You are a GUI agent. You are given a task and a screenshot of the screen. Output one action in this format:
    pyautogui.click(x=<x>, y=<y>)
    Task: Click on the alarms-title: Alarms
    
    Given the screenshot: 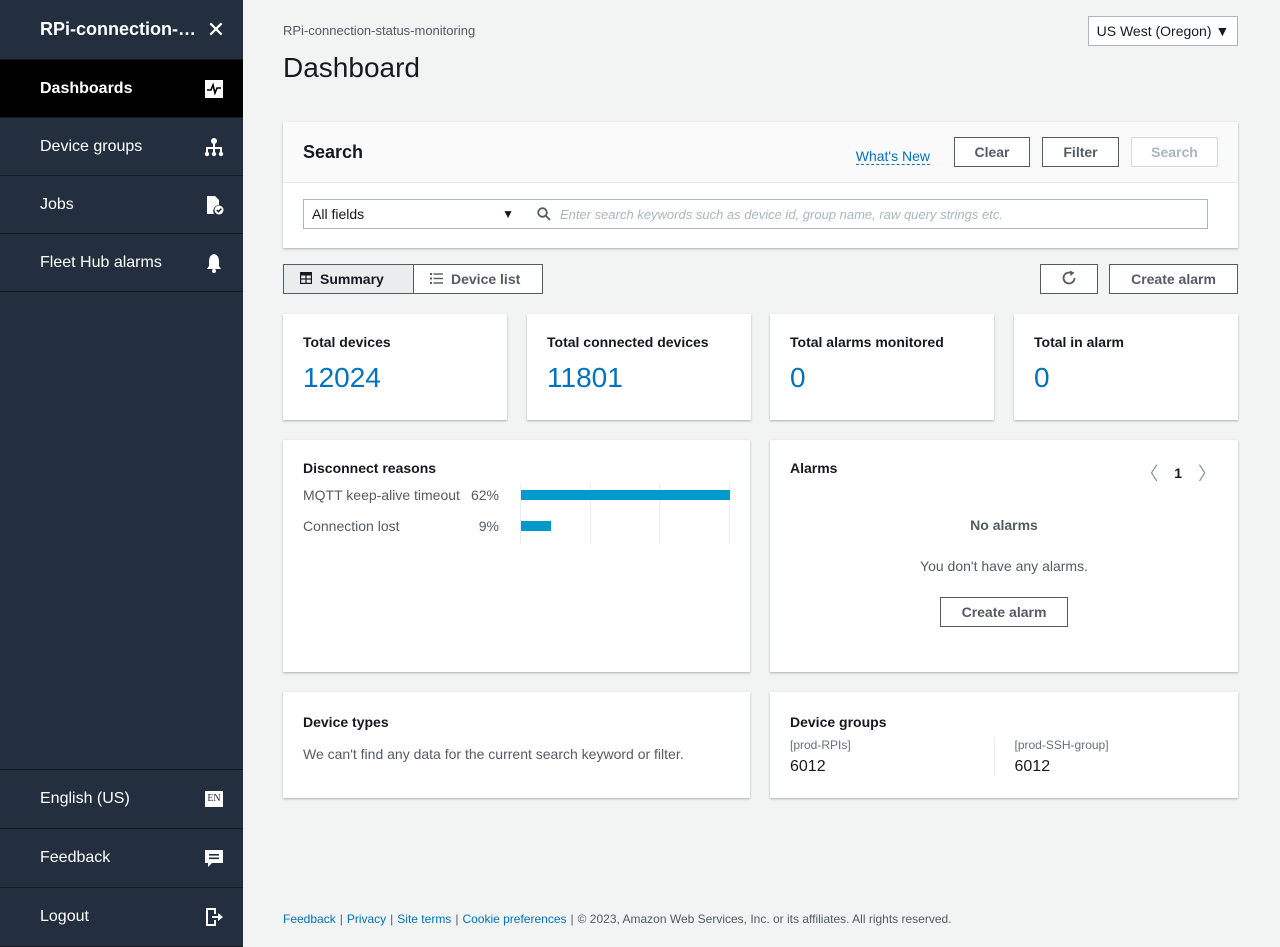 What is the action you would take?
    pyautogui.click(x=814, y=468)
    